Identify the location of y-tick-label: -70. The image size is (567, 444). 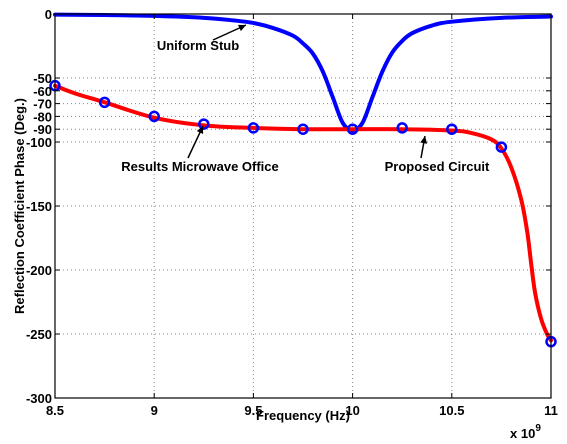
(42, 104).